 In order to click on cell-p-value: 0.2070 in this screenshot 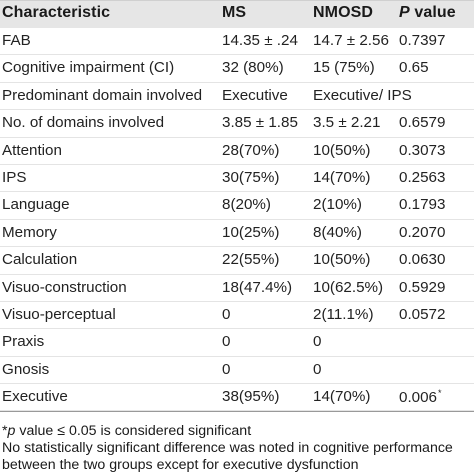, I will do `click(422, 232)`.